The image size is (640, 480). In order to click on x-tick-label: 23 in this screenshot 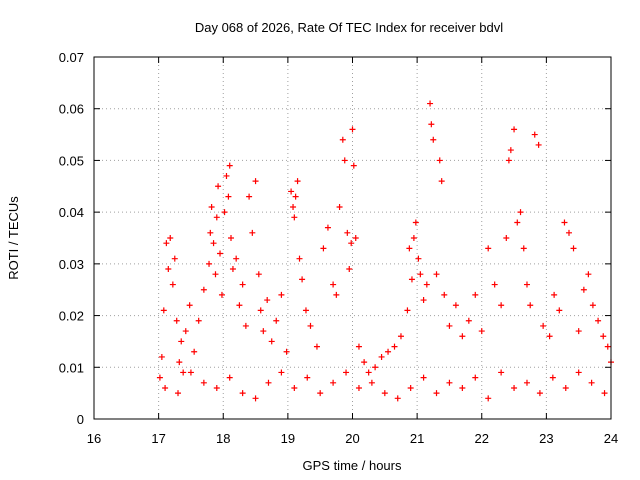, I will do `click(546, 438)`.